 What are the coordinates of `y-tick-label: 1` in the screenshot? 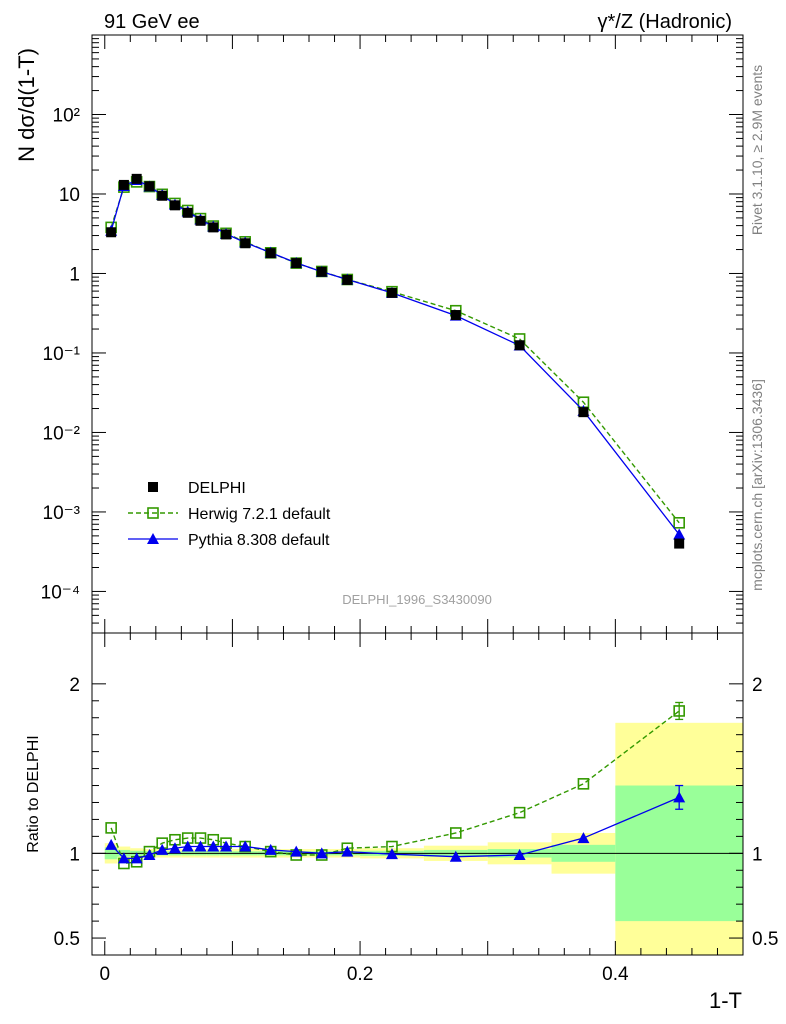 It's located at (74, 274).